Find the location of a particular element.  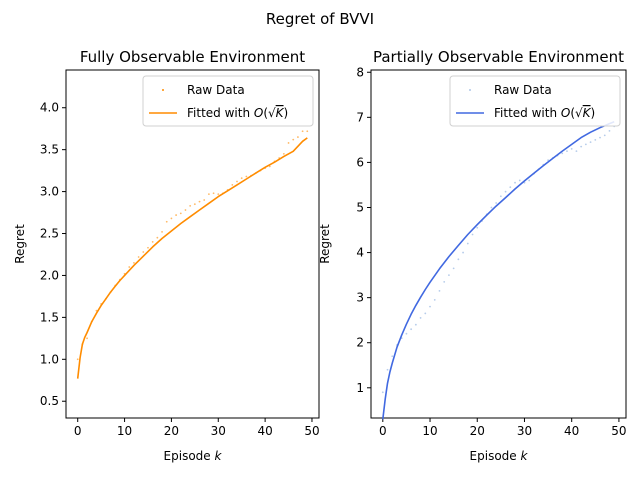

y-tick-label: 4 is located at coordinates (360, 253).